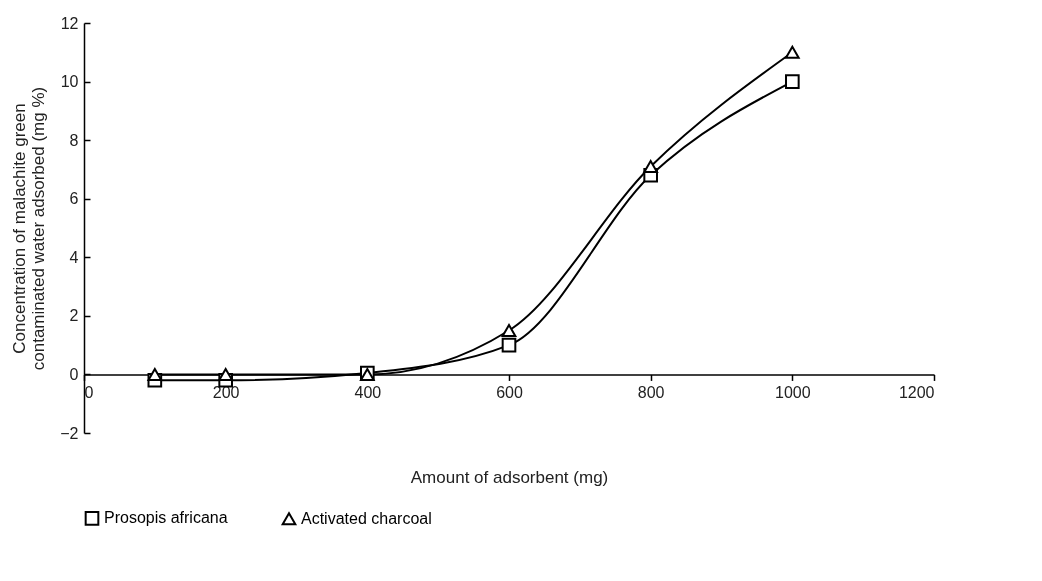 This screenshot has height=581, width=1042. What do you see at coordinates (69, 82) in the screenshot?
I see `y-tick-label: 10` at bounding box center [69, 82].